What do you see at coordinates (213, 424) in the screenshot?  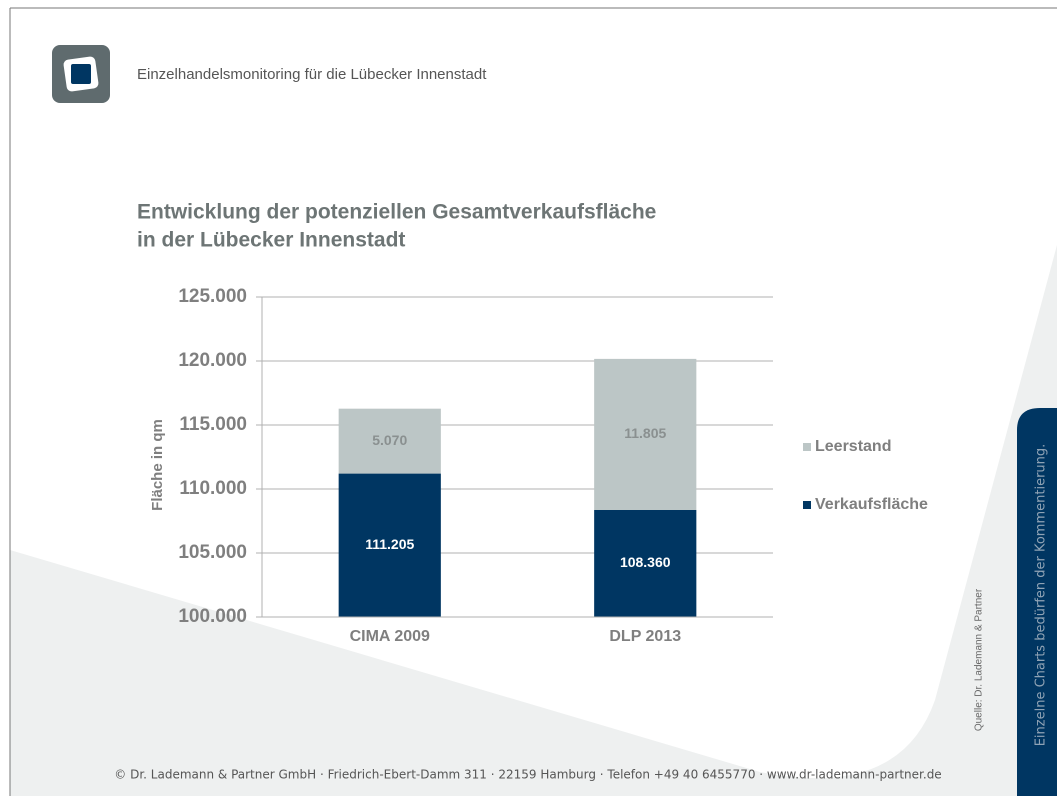 I see `y-tick-label: 115.000` at bounding box center [213, 424].